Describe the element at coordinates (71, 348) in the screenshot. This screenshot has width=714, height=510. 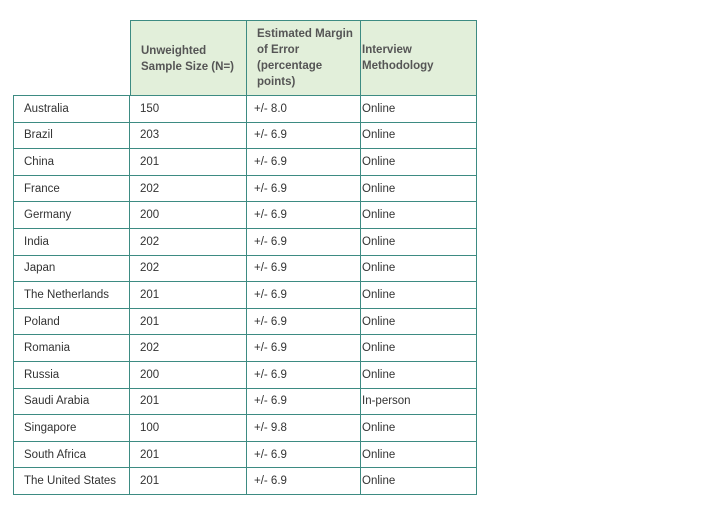
I see `country-cell: Romania` at that location.